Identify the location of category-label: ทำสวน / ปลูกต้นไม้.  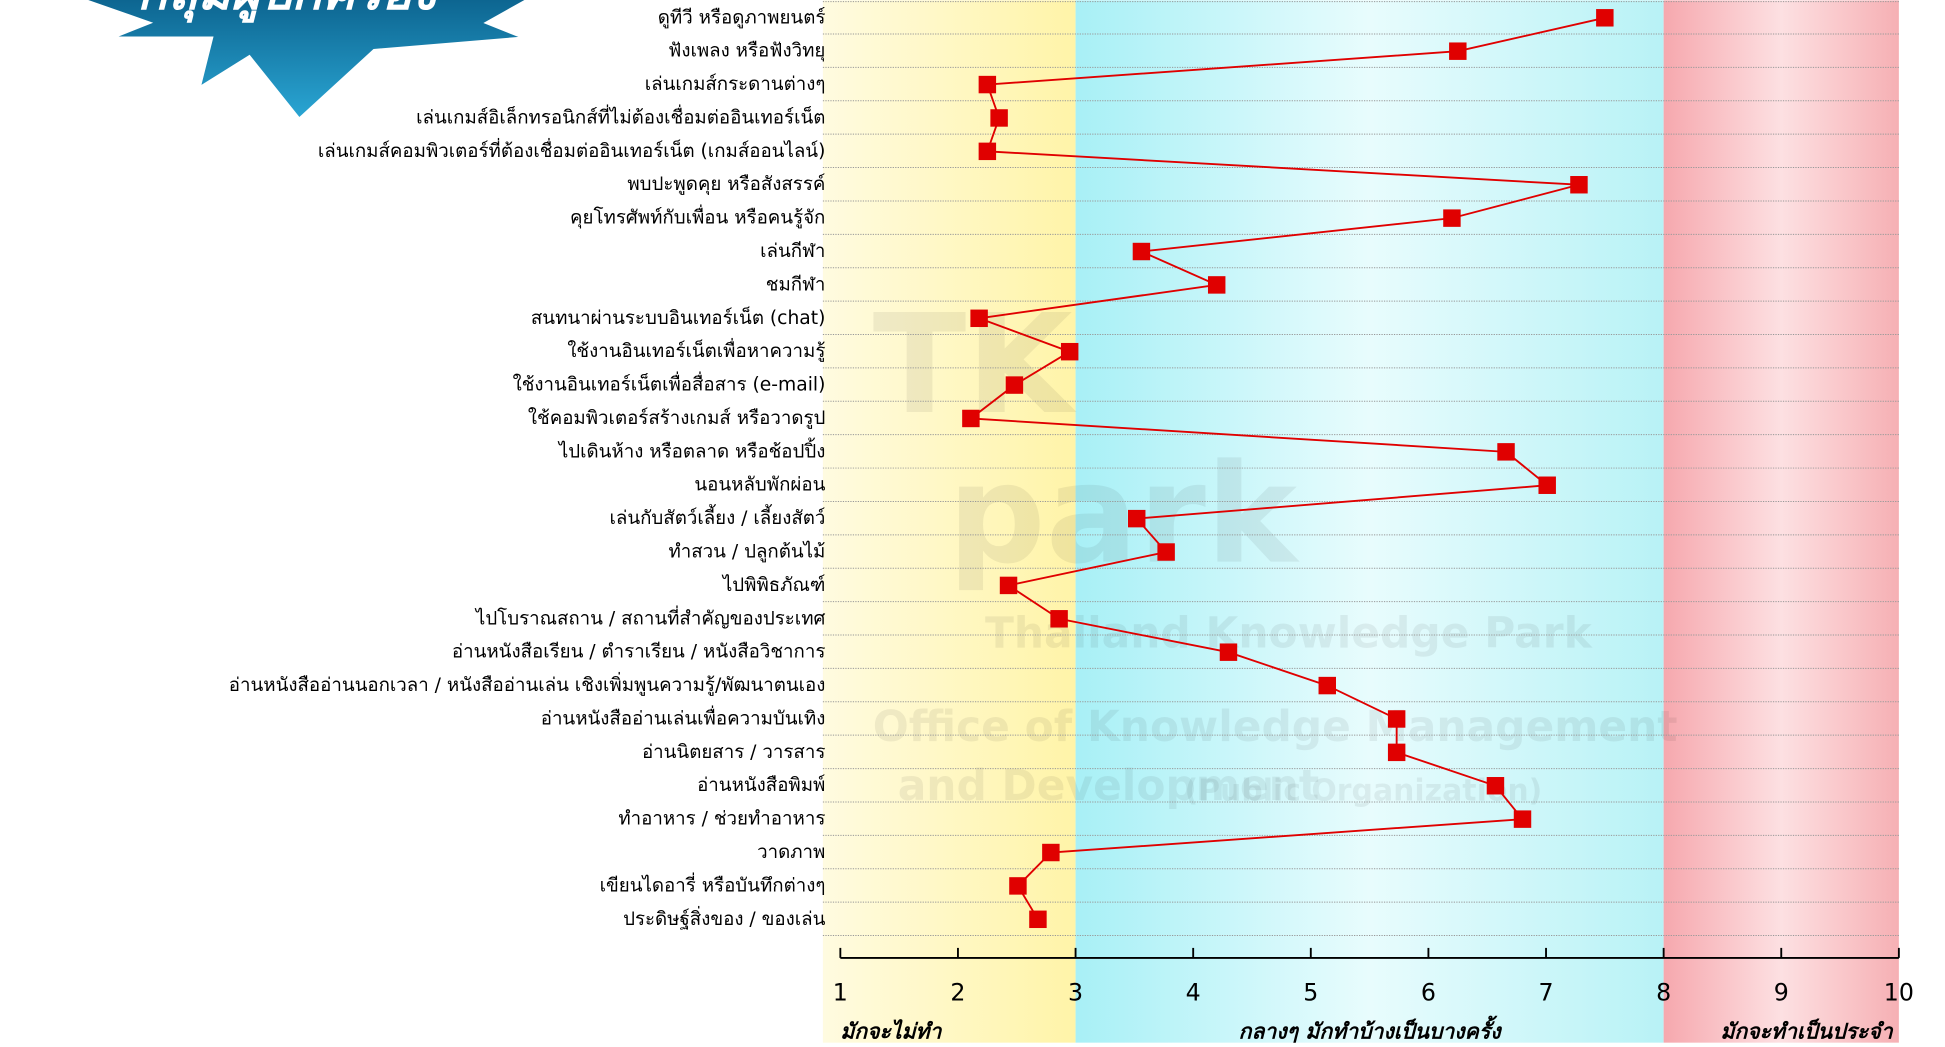
(746, 552).